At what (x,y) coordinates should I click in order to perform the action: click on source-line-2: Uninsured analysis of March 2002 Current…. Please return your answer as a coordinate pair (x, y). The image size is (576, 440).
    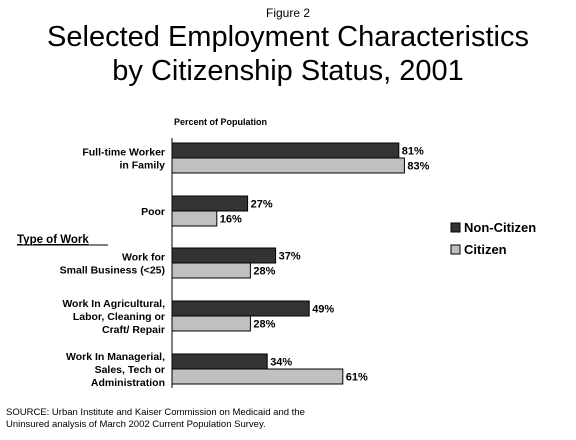
    Looking at the image, I should click on (136, 424).